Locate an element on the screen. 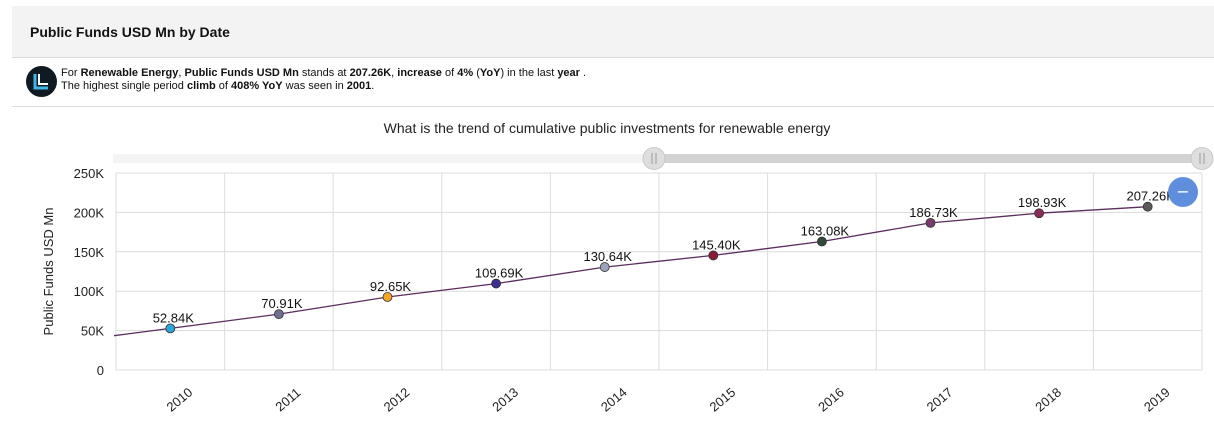 Image resolution: width=1214 pixels, height=435 pixels. insight-line-1-segment: Public Funds USD Mn is located at coordinates (241, 73).